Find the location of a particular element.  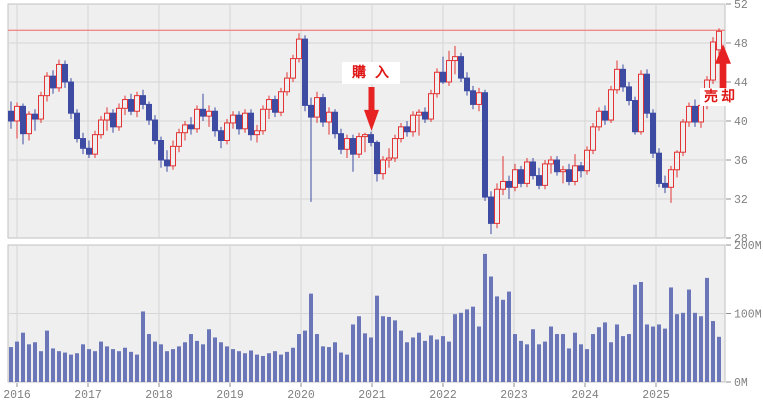

year-axis-label: 2022 is located at coordinates (443, 395).